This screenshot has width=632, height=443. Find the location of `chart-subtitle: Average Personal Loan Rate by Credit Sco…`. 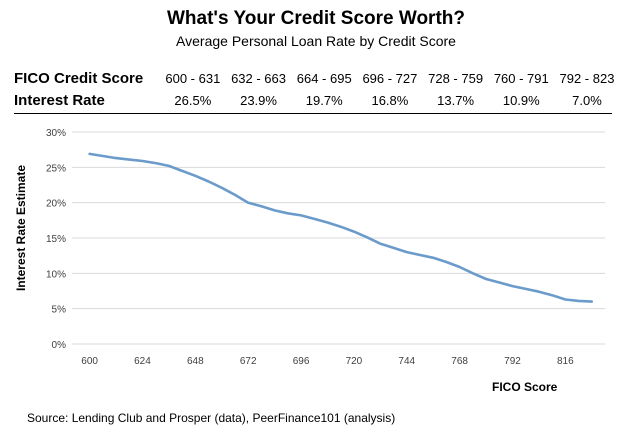

chart-subtitle: Average Personal Loan Rate by Credit Sco… is located at coordinates (316, 41).